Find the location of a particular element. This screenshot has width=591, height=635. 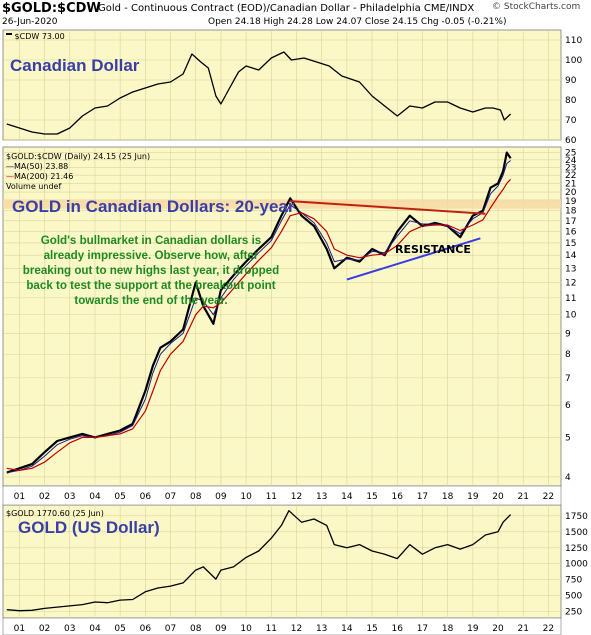

y-tick-label: 1250 is located at coordinates (576, 549).